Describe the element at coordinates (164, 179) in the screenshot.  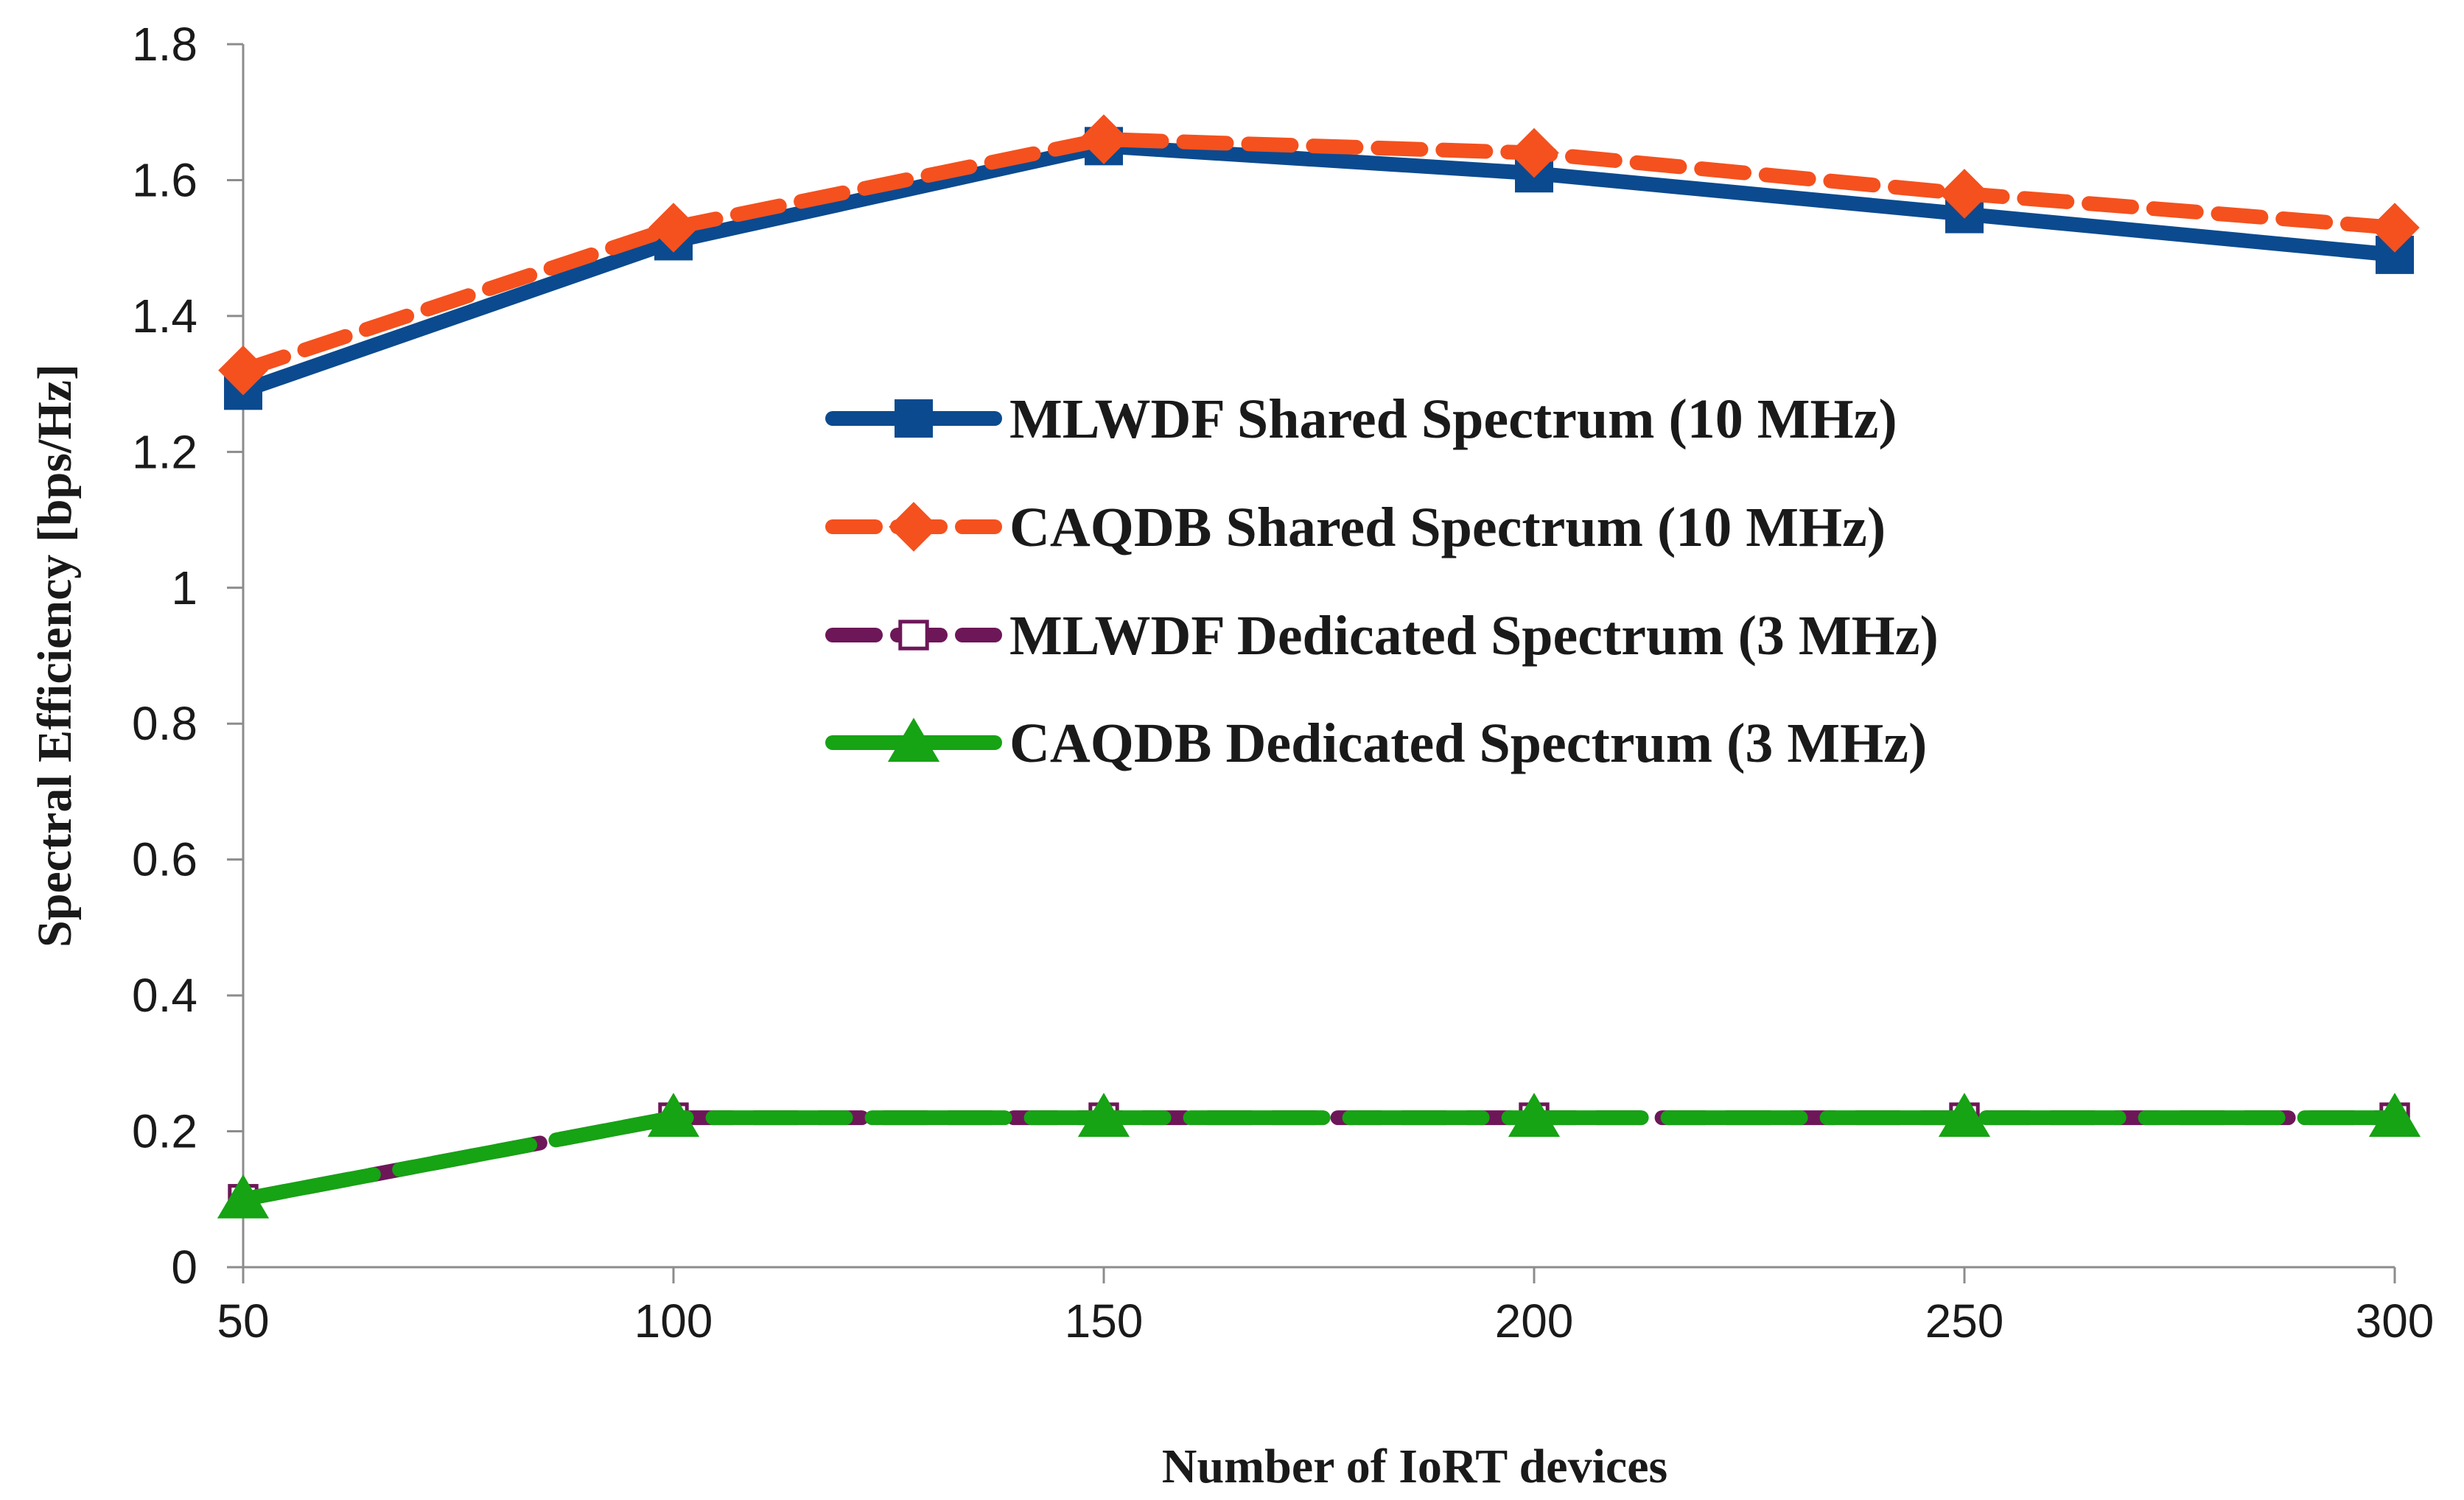
I see `y-tick-label: 1.6` at that location.